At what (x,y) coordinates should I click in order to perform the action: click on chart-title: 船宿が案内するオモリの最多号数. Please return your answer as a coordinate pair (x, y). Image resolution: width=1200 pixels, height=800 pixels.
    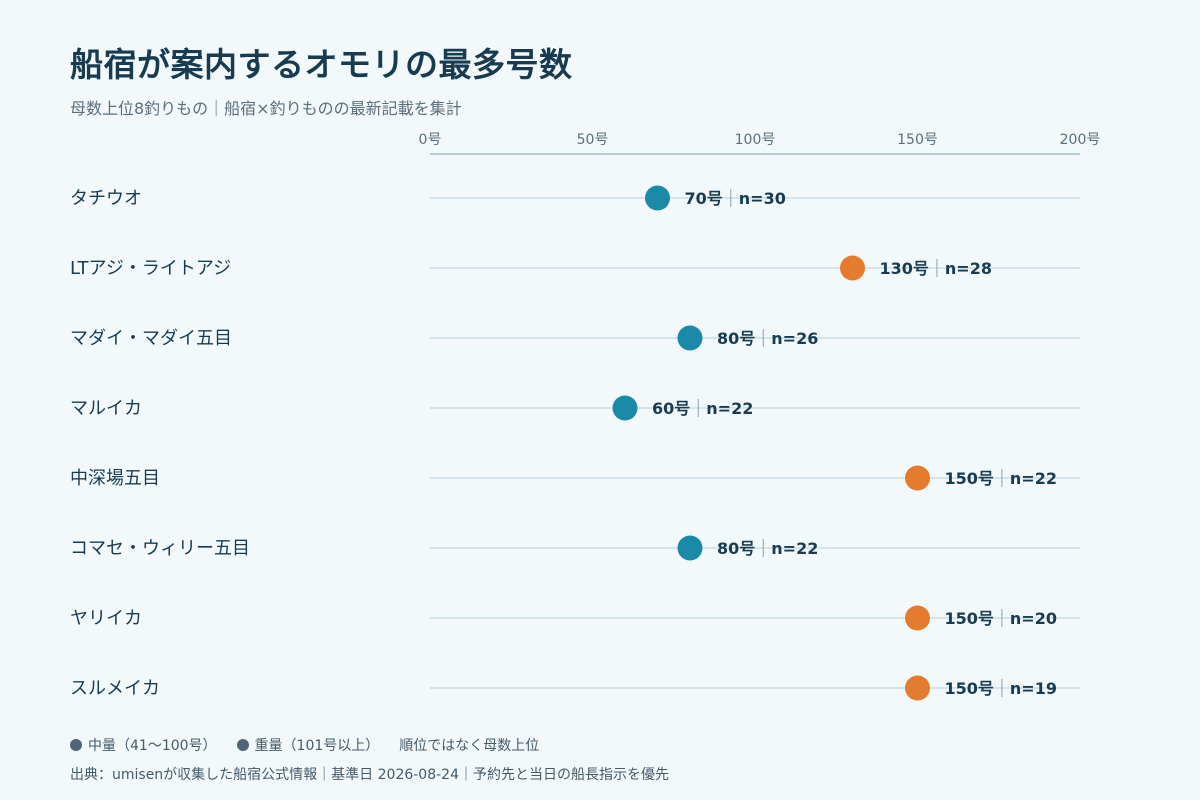
    Looking at the image, I should click on (321, 64).